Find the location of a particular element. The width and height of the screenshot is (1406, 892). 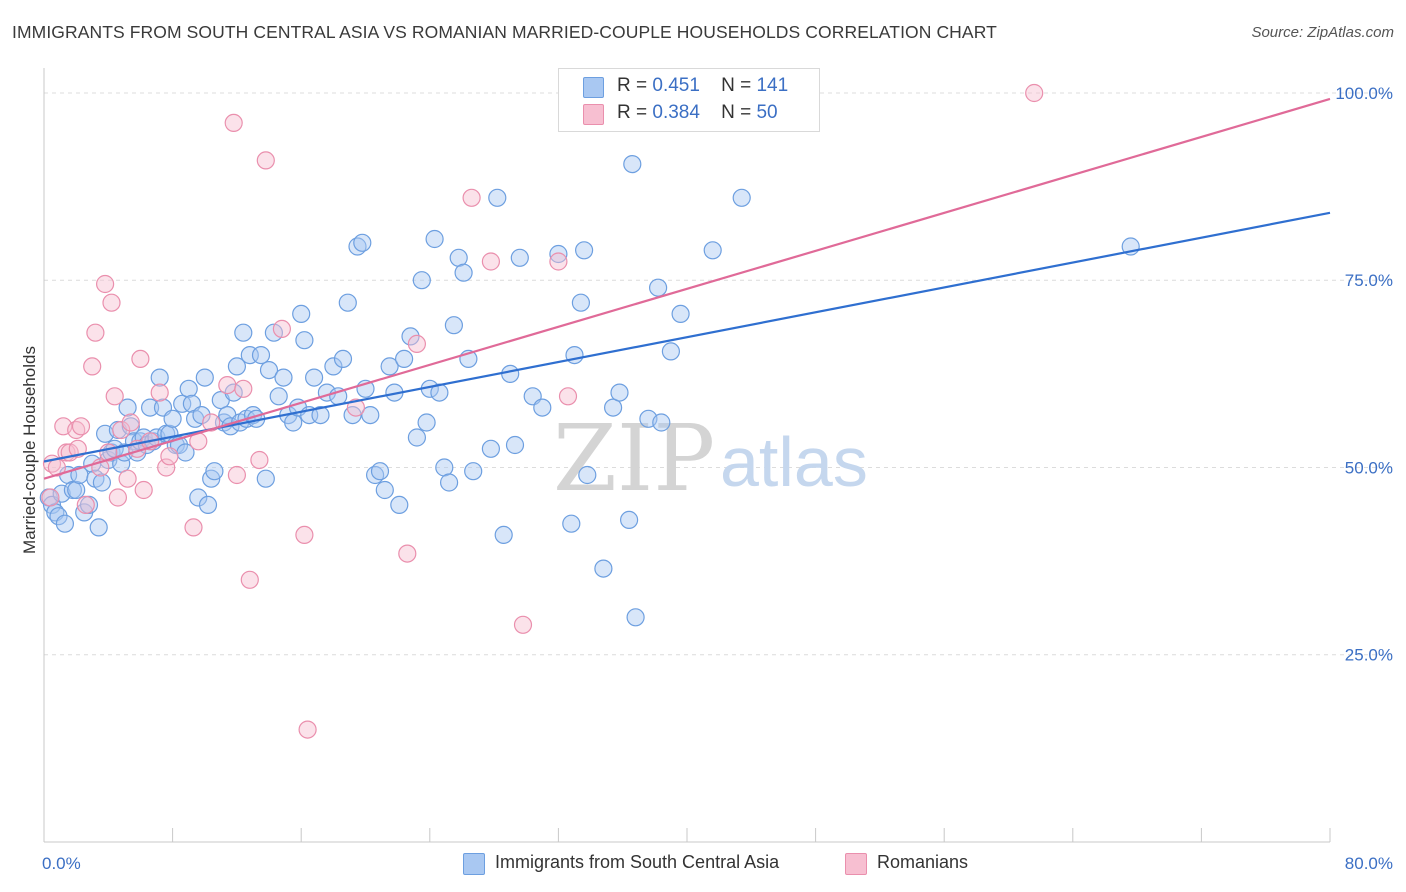

y-tick-label: 50.0% is located at coordinates (1369, 467).